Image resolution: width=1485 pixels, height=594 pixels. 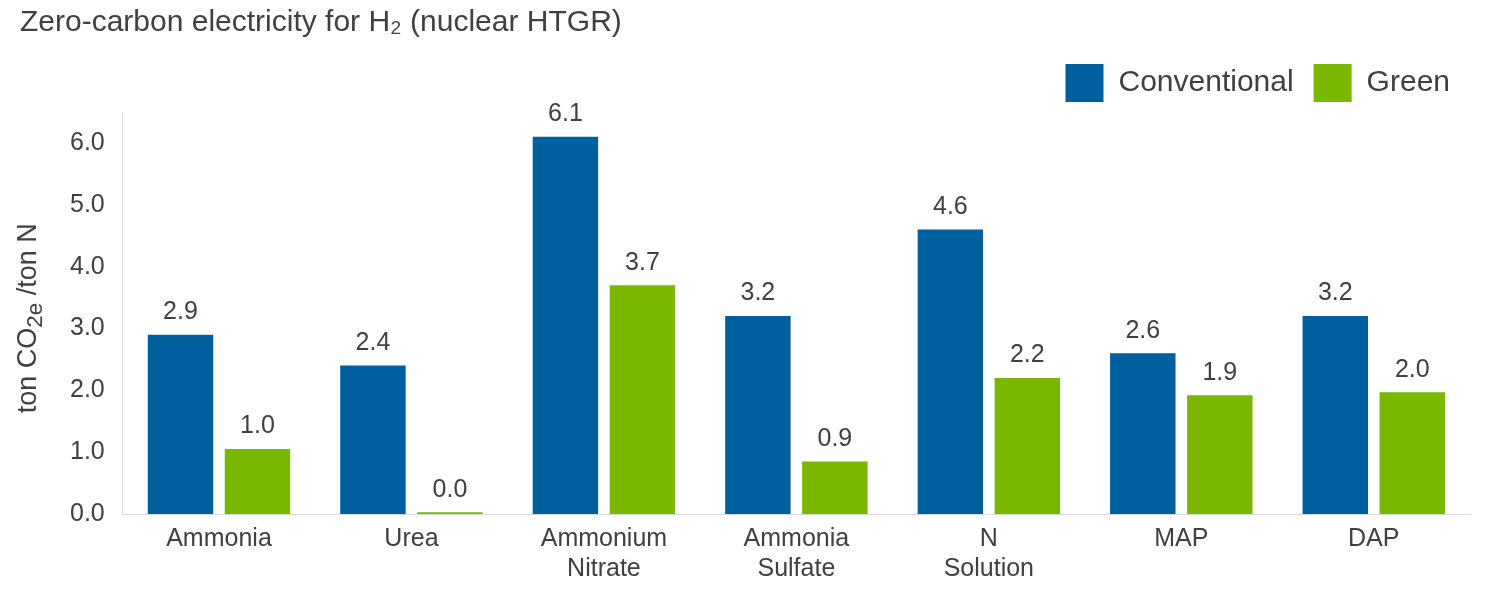 What do you see at coordinates (1206, 81) in the screenshot?
I see `legend-label: Conventional` at bounding box center [1206, 81].